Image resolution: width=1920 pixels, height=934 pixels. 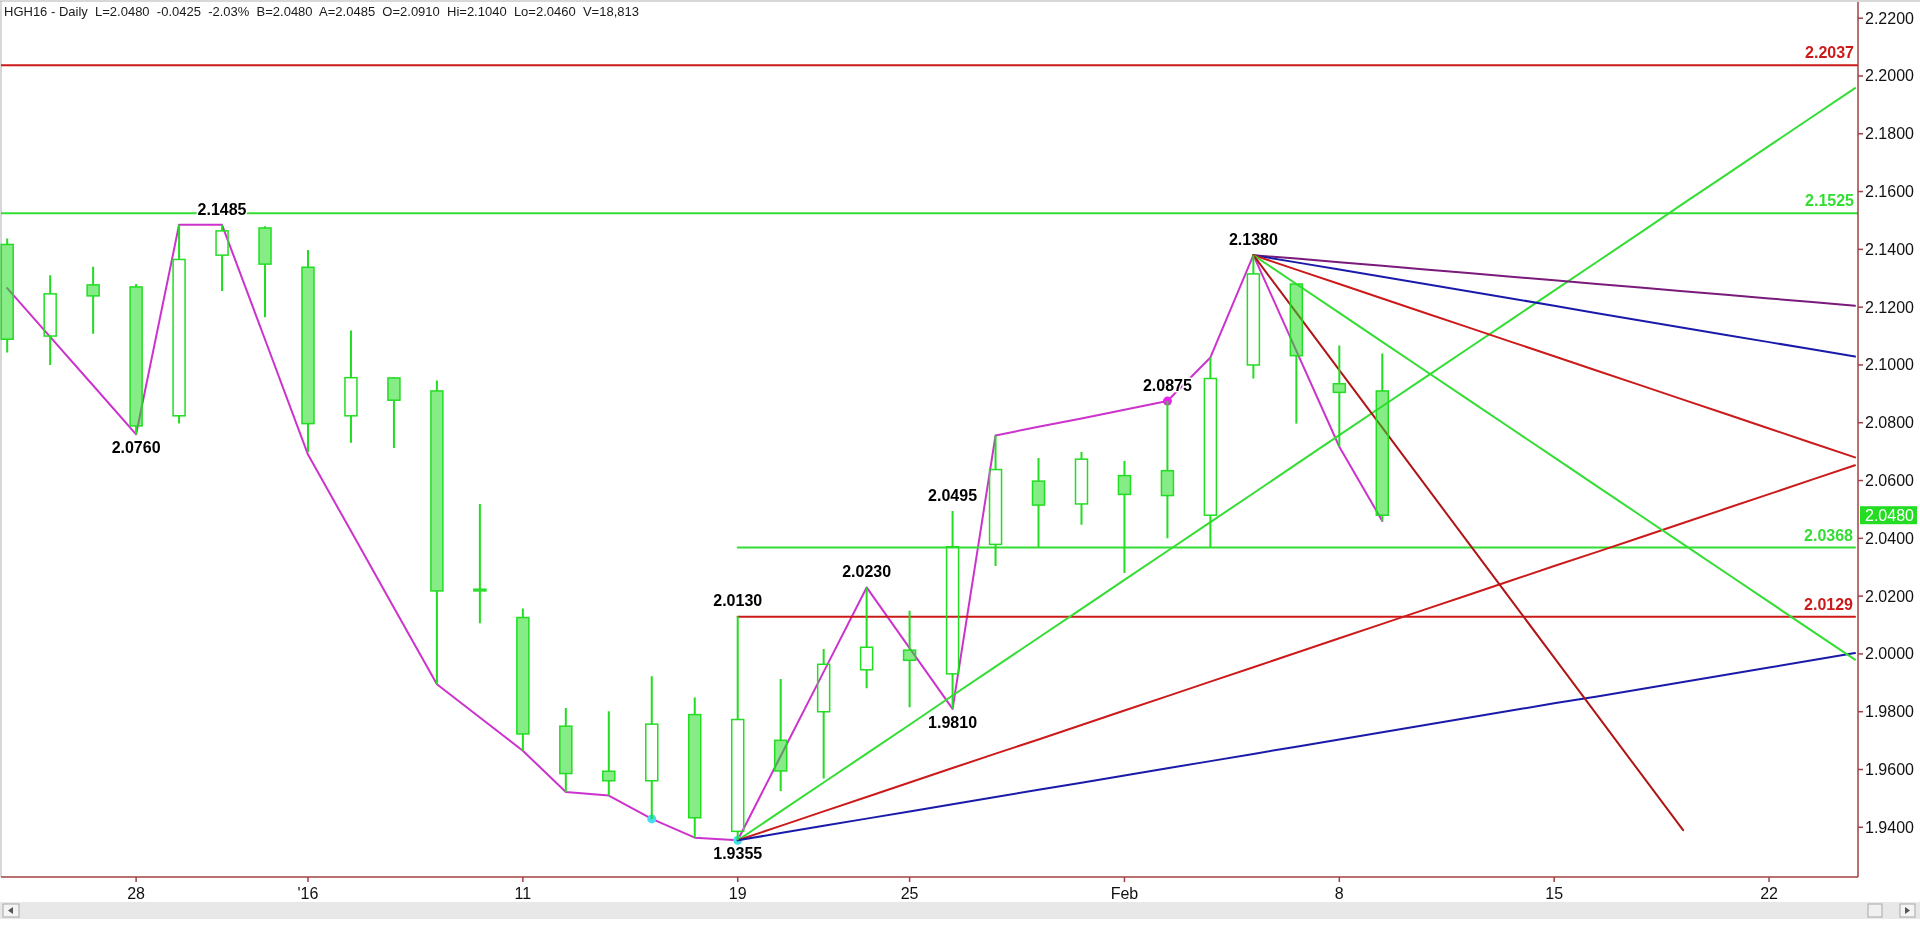 What do you see at coordinates (1890, 769) in the screenshot?
I see `y-tick-label: 1.9600` at bounding box center [1890, 769].